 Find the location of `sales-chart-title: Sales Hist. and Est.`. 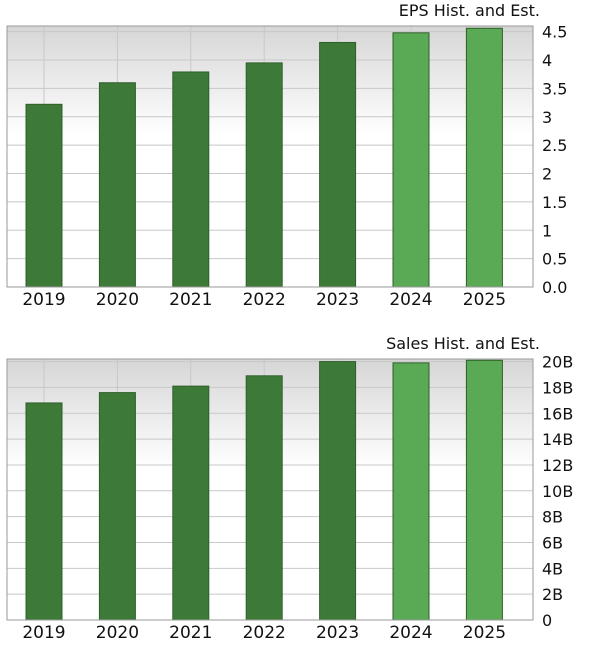

sales-chart-title: Sales Hist. and Est. is located at coordinates (463, 343).